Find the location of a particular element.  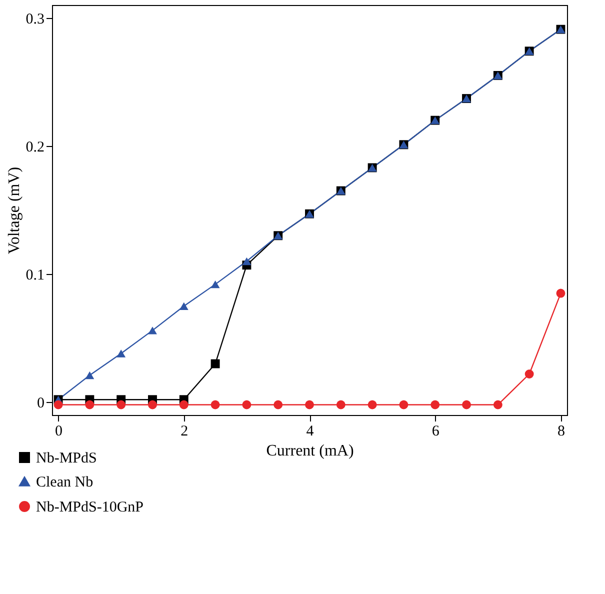

y-tick-label: 0.3 is located at coordinates (35, 19).